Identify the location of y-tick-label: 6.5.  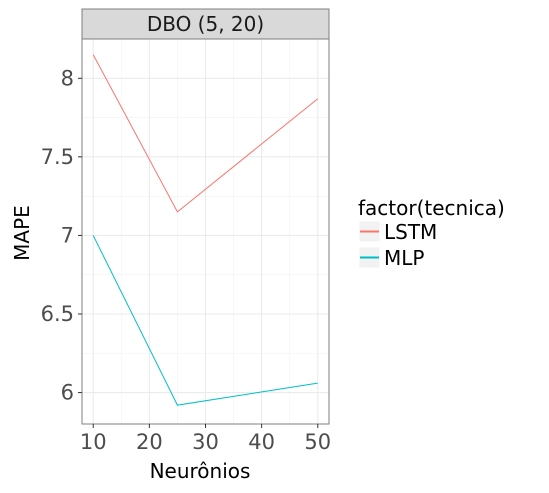
(57, 314).